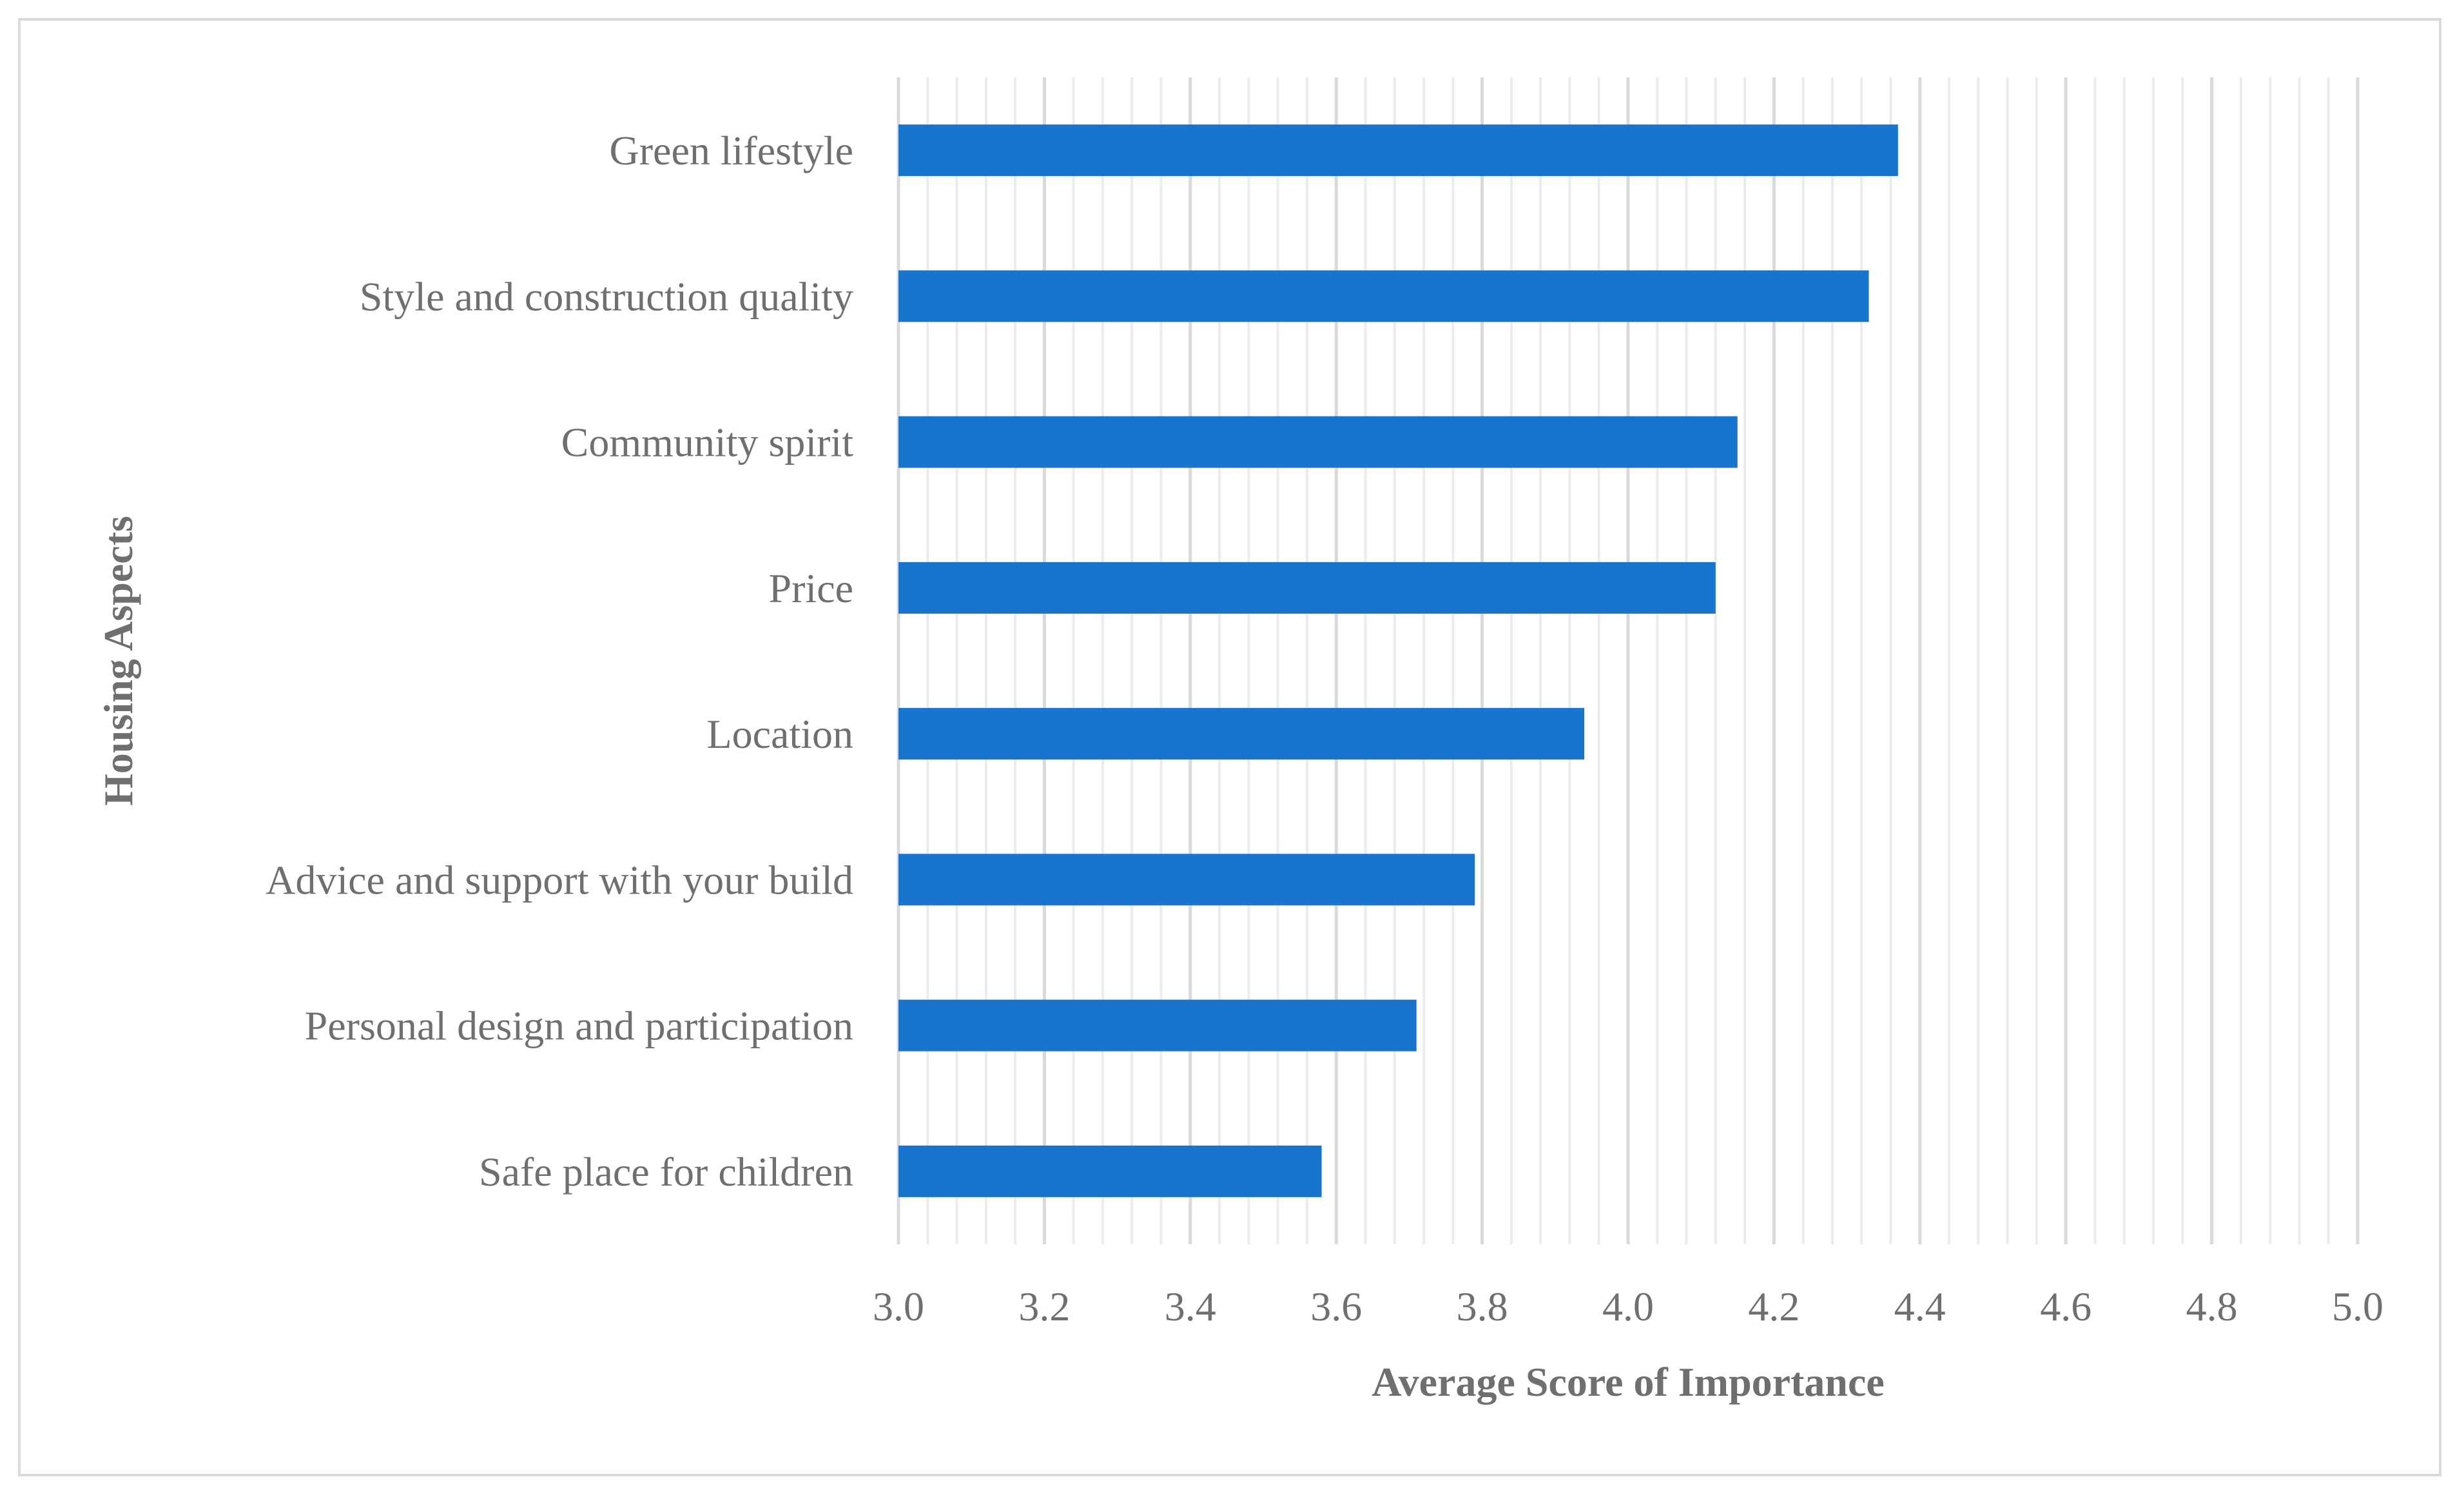 The width and height of the screenshot is (2464, 1497). I want to click on x-axis-title: Average Score of Importance, so click(1629, 1382).